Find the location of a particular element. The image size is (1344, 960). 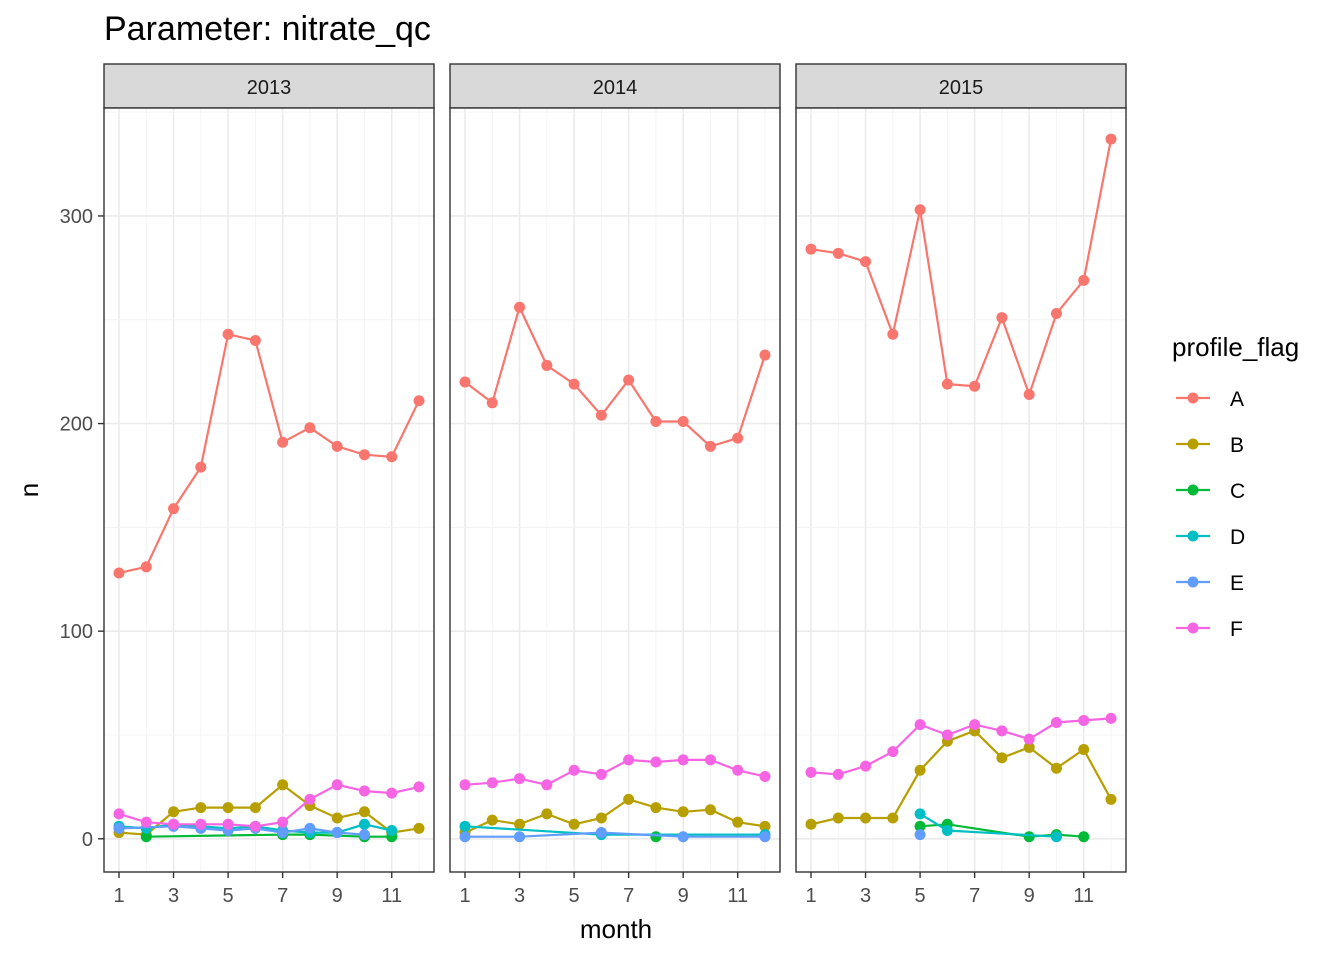

y-tick-label: 200 is located at coordinates (76, 425).